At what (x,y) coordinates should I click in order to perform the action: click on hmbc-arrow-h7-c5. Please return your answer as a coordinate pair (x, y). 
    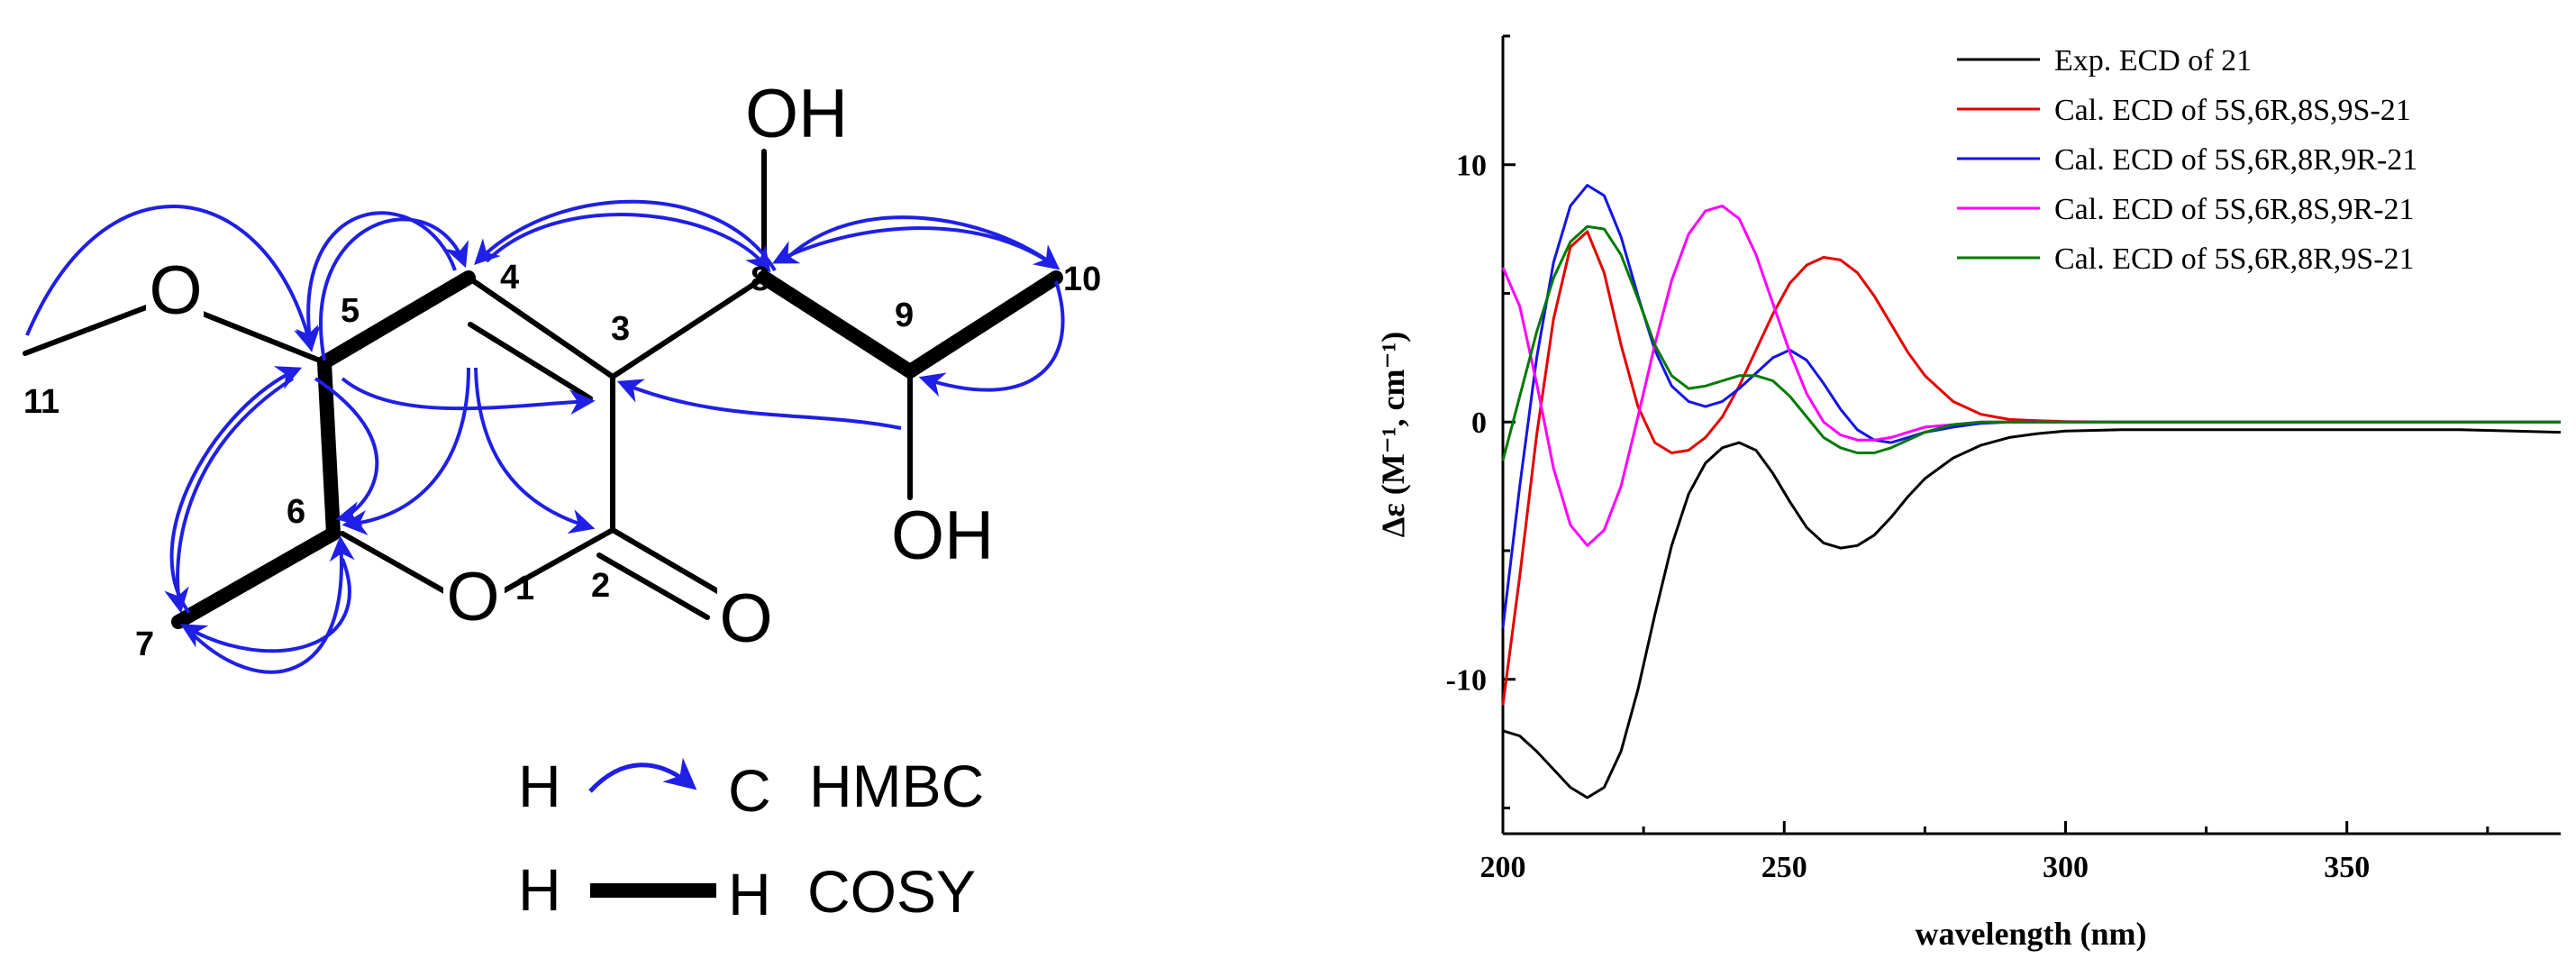
    Looking at the image, I should click on (236, 491).